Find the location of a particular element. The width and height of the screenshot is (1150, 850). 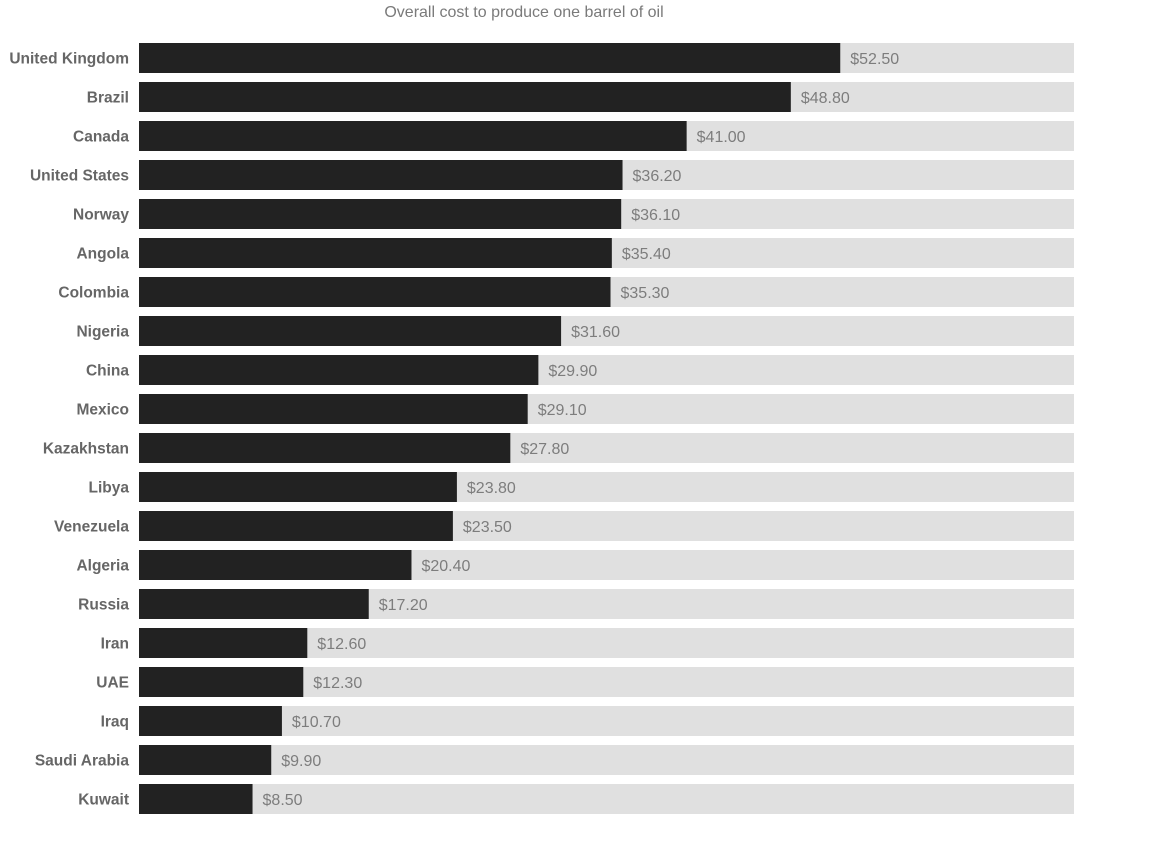

category-label: Nigeria is located at coordinates (102, 332).